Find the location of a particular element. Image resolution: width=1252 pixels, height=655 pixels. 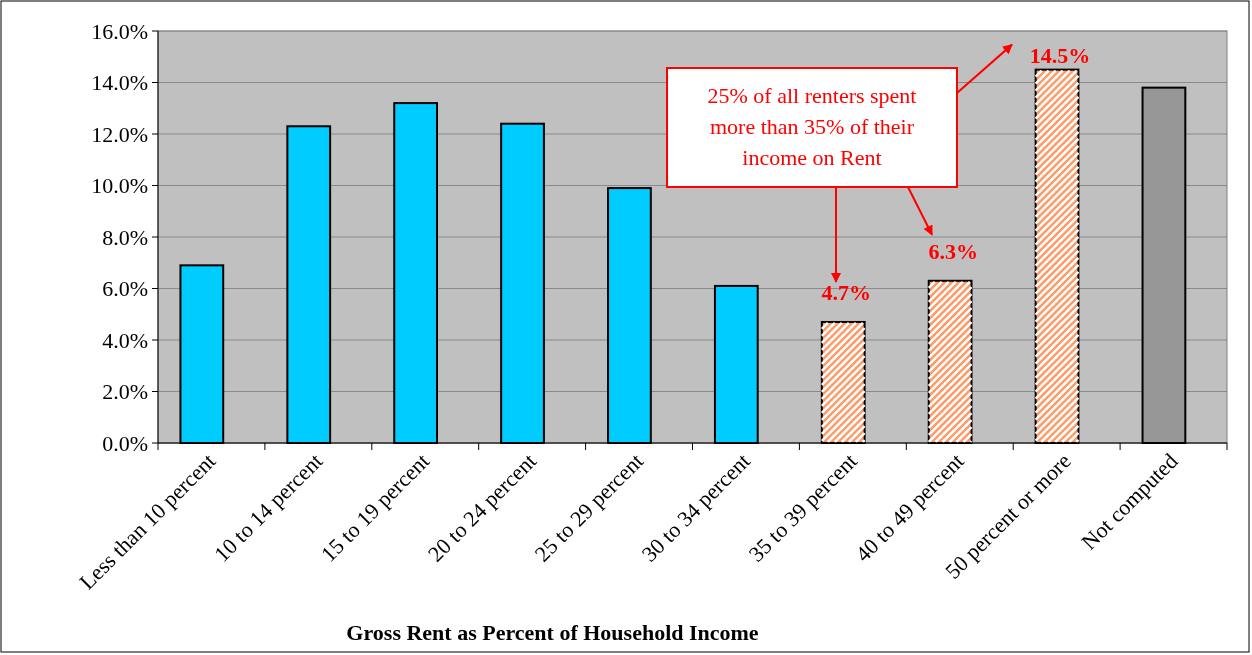

y-tick-label: 8.0% is located at coordinates (125, 237).